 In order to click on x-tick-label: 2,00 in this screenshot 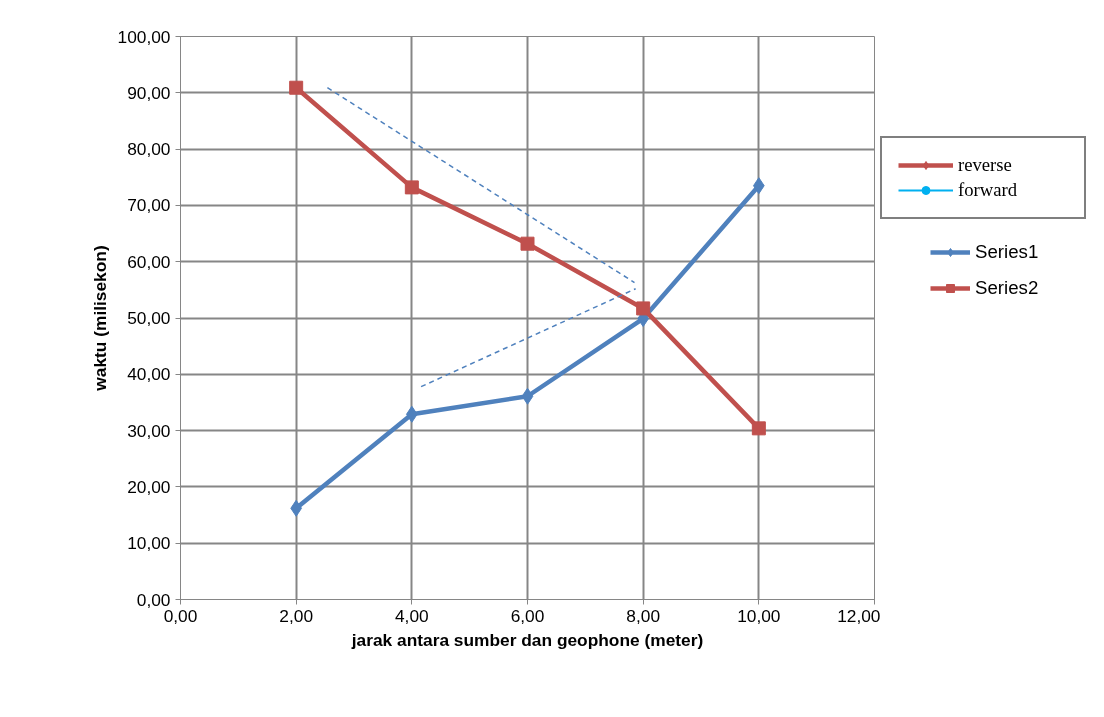, I will do `click(296, 615)`.